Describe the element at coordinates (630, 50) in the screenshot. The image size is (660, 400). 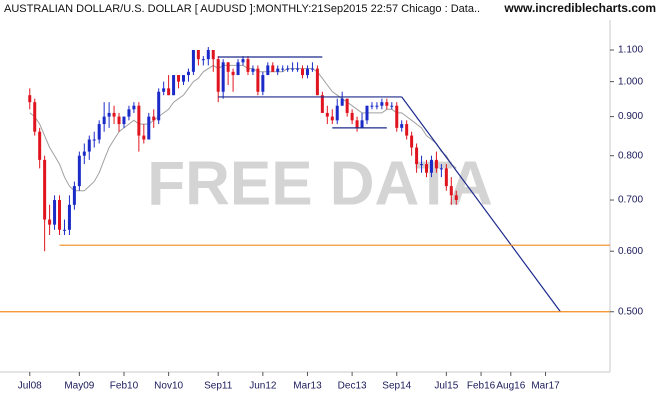
I see `y-tick-label: 1.100` at that location.